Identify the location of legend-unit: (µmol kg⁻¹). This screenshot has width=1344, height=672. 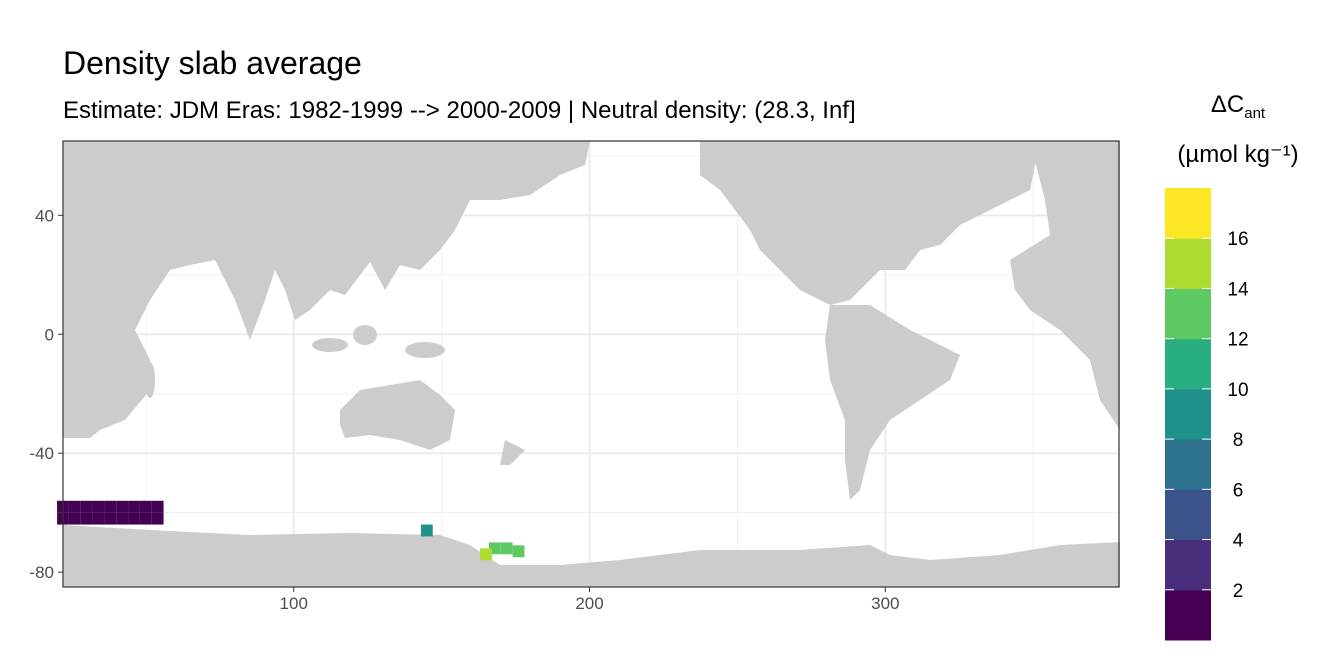
(1237, 154).